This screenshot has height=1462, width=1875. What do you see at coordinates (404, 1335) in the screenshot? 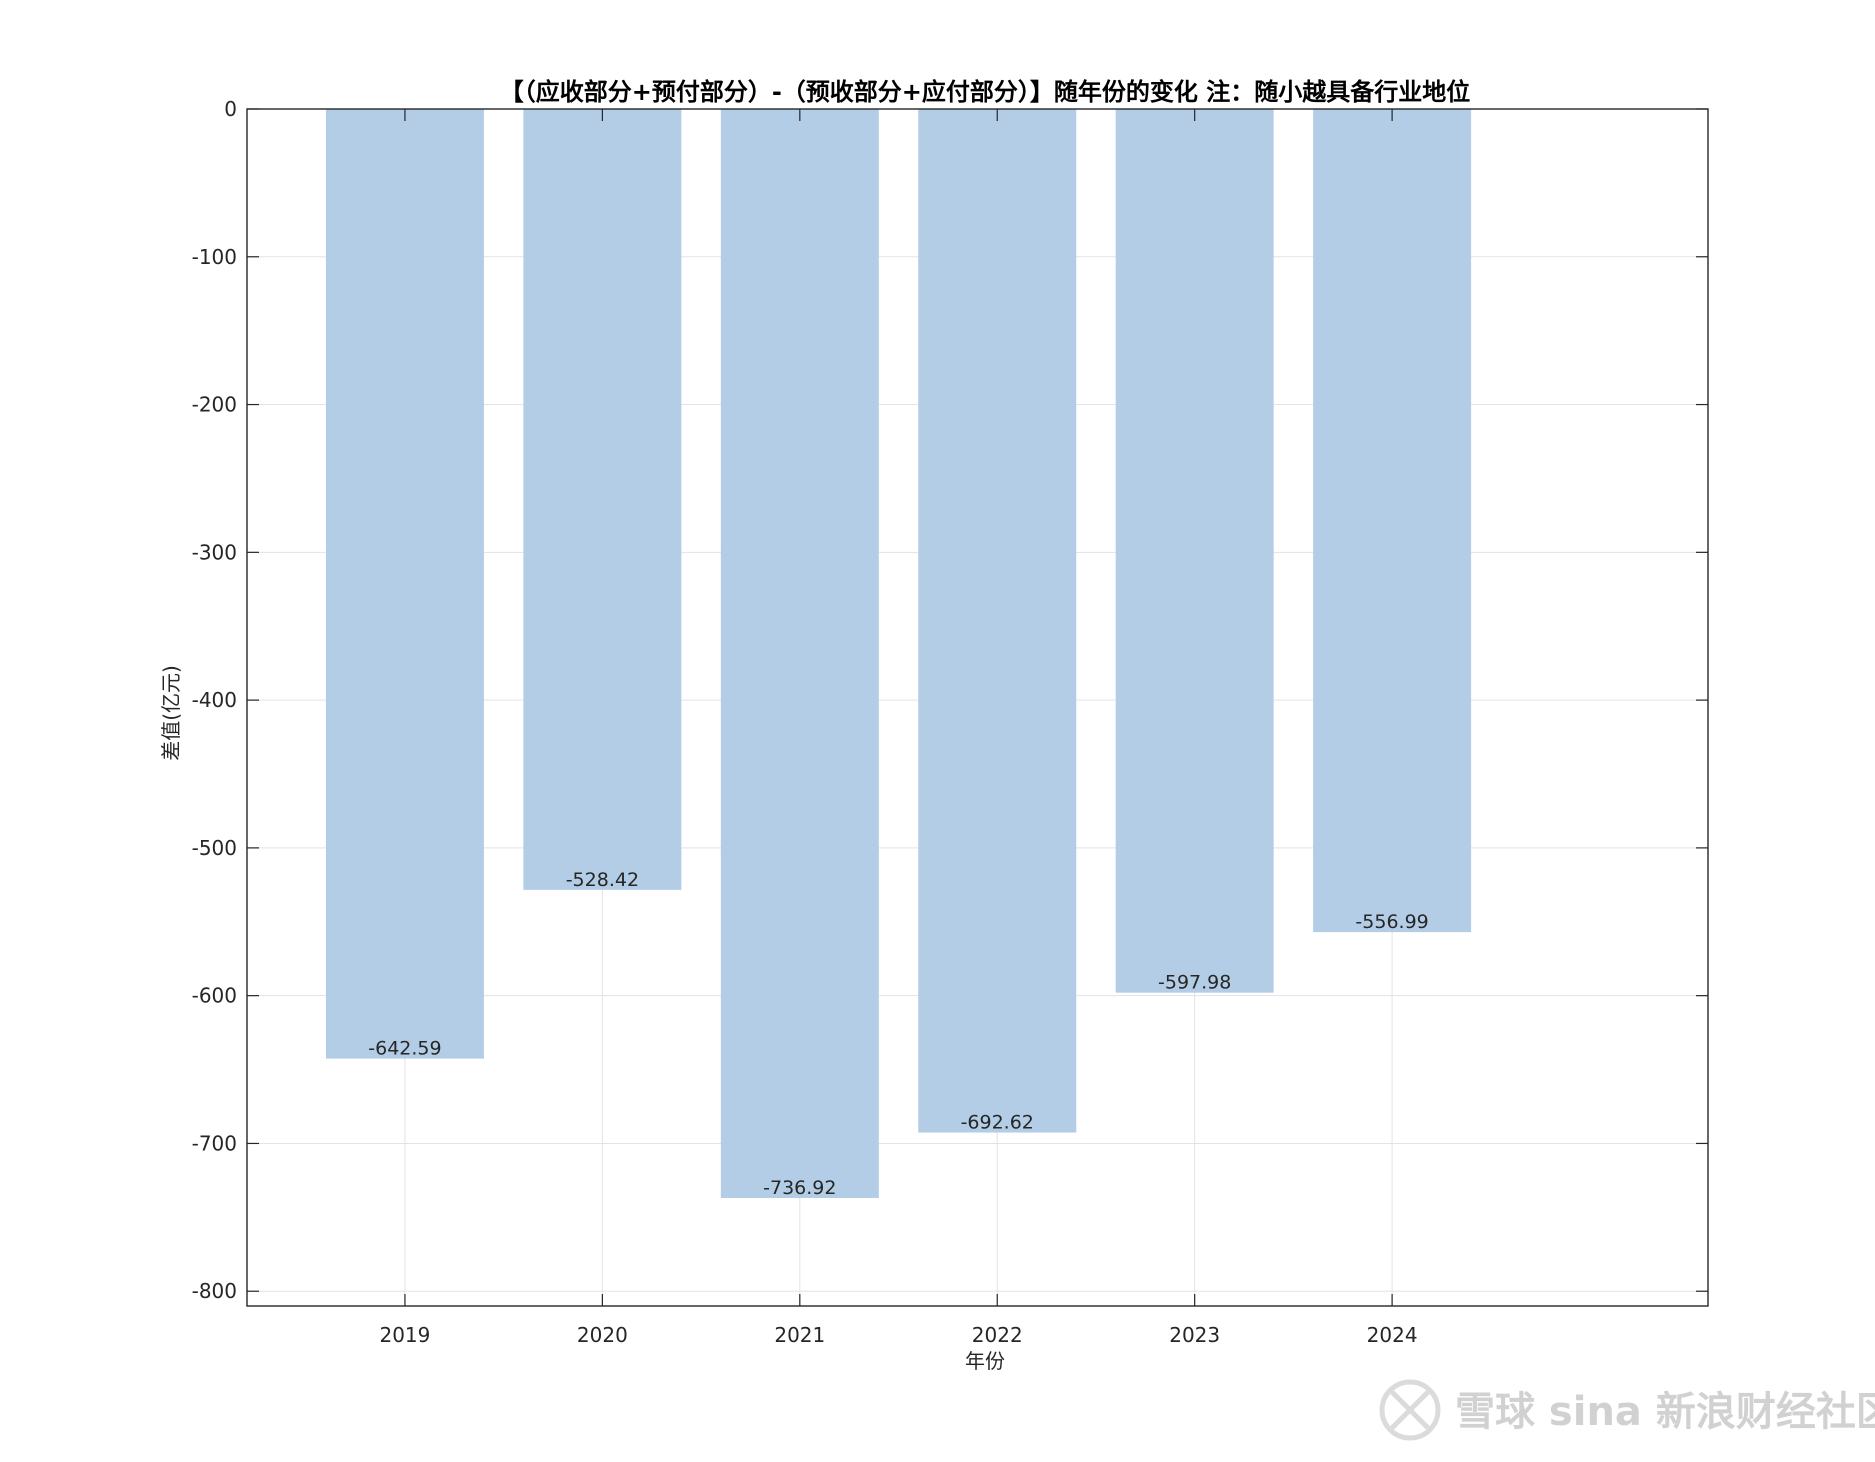
I see `x-tick-label: 2019` at bounding box center [404, 1335].